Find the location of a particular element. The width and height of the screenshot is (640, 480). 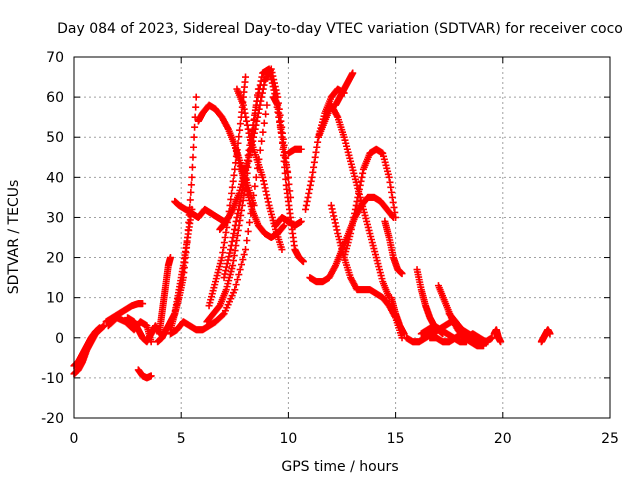

y-axis-label: SDTVAR / TECUs is located at coordinates (14, 237).